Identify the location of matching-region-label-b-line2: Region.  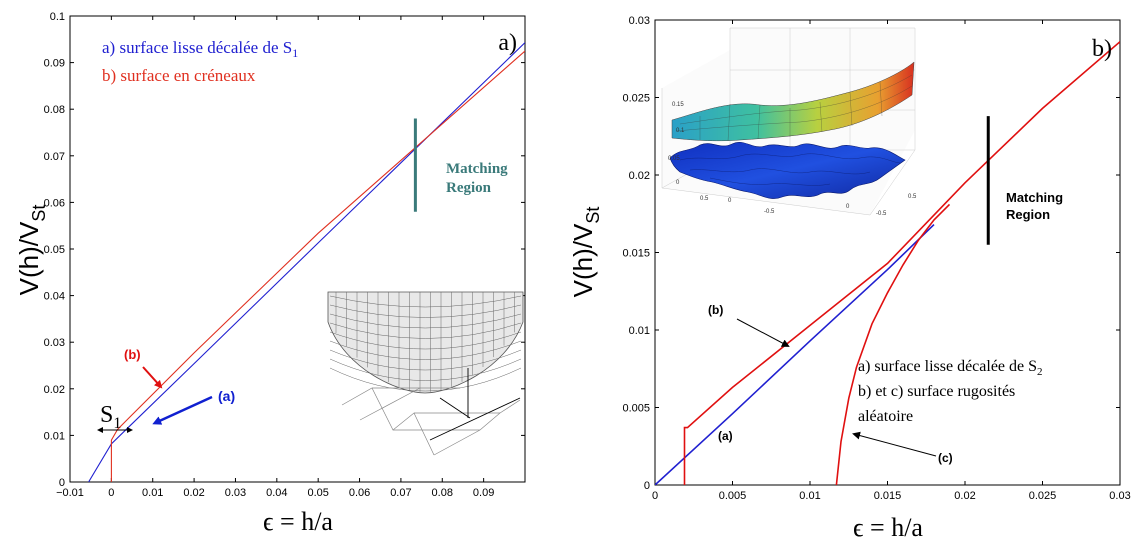
(1028, 214).